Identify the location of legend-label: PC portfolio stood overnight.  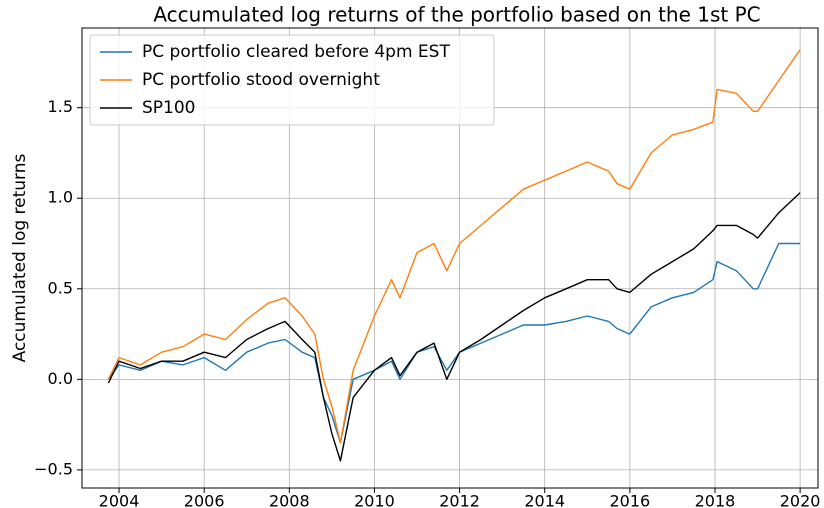
(261, 80).